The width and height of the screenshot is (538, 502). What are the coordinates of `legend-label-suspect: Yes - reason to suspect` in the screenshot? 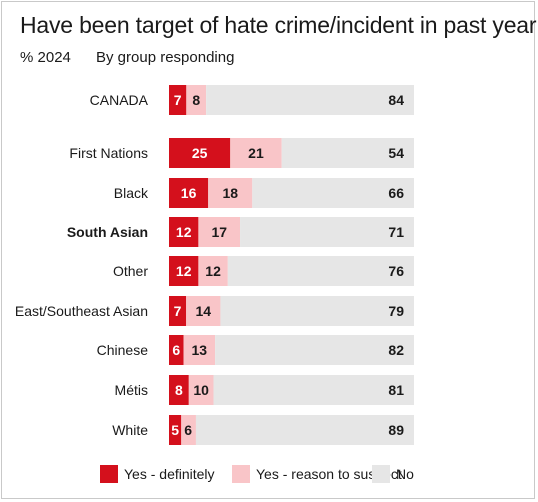 It's located at (329, 474).